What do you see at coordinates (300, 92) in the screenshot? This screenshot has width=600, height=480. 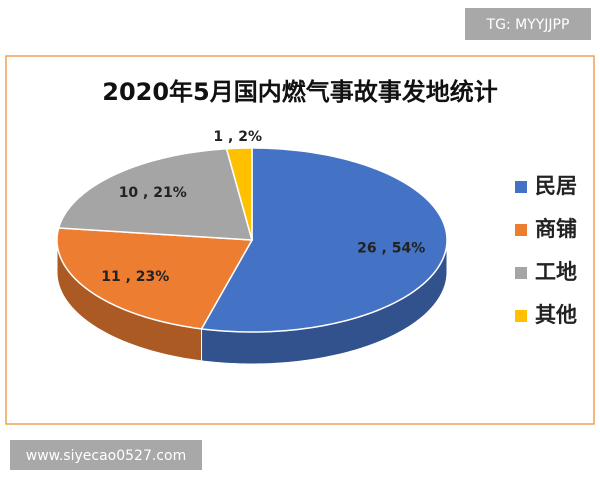 I see `chart-title: 2020年5月国内燃气事故事发地统计` at bounding box center [300, 92].